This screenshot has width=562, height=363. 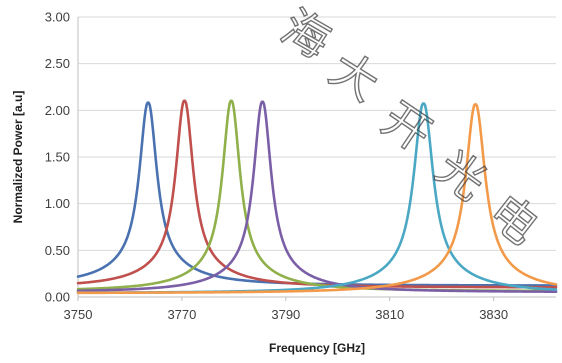 What do you see at coordinates (57, 17) in the screenshot?
I see `y-tick-label: 3.00` at bounding box center [57, 17].